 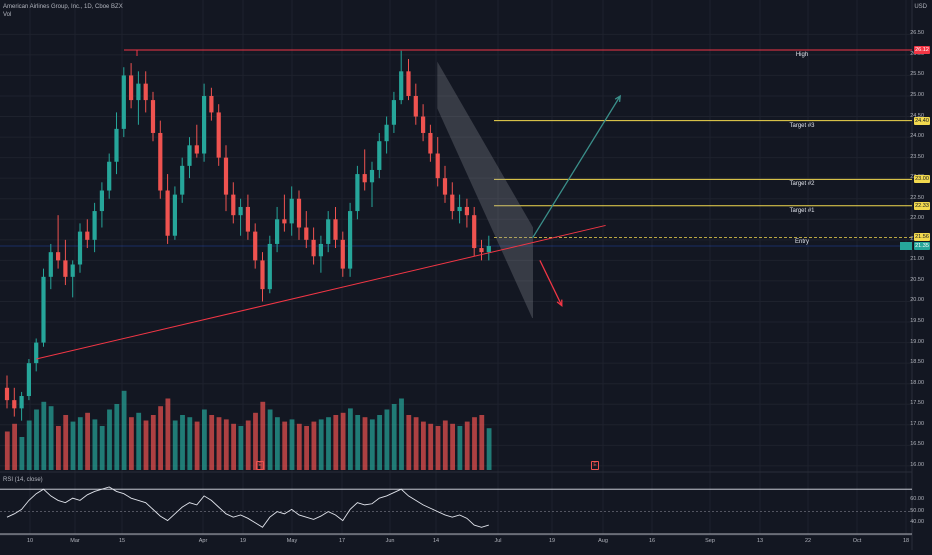 I want to click on price-tick-label: 21.00, so click(x=917, y=259).